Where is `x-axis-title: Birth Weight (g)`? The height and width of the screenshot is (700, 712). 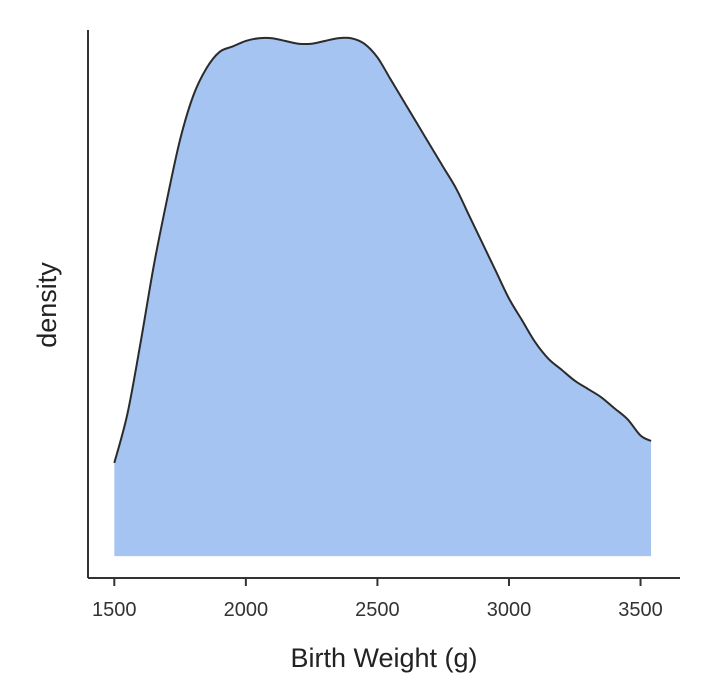 x-axis-title: Birth Weight (g) is located at coordinates (383, 658).